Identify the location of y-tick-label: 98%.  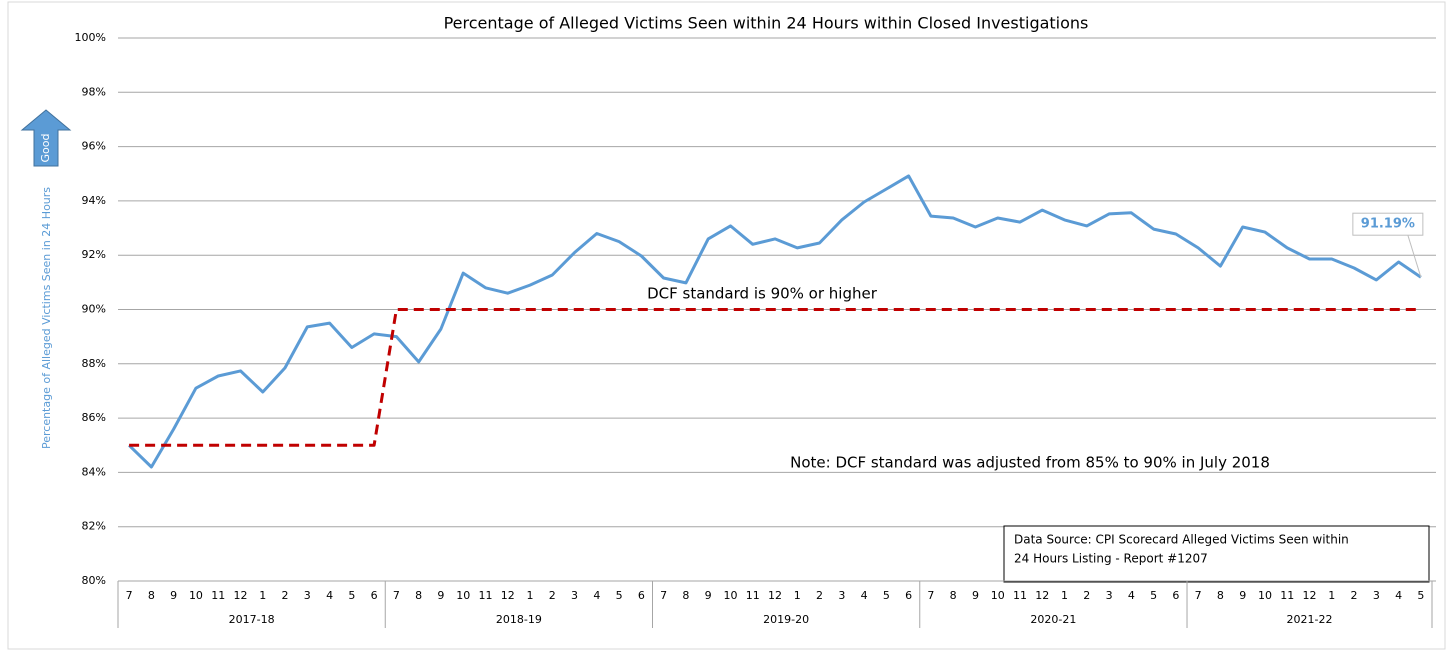
(94, 91).